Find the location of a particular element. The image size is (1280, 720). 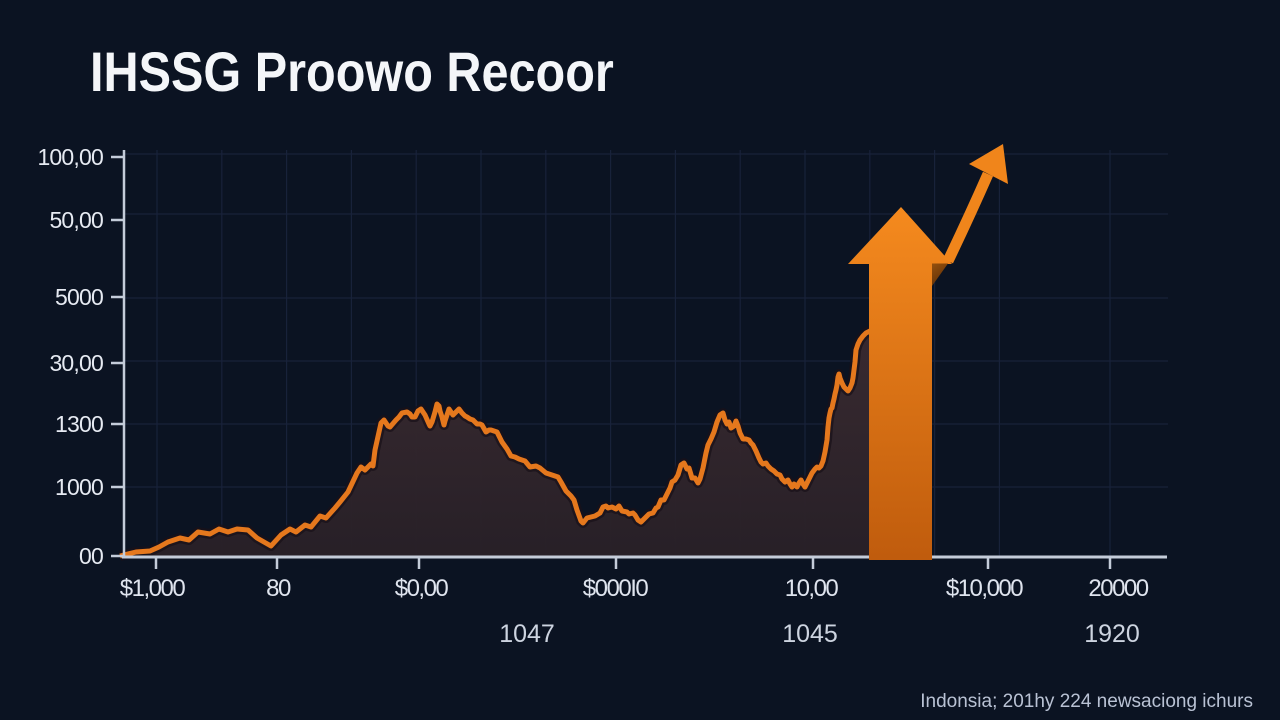

svg-text: 30,00 is located at coordinates (76, 363).